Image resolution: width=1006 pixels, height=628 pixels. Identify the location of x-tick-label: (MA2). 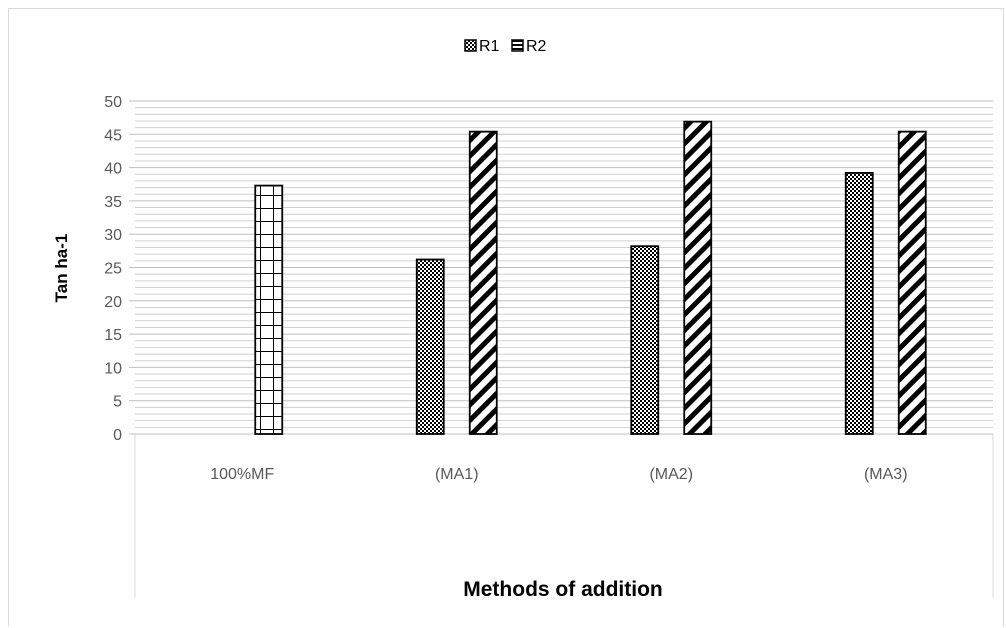
(671, 474).